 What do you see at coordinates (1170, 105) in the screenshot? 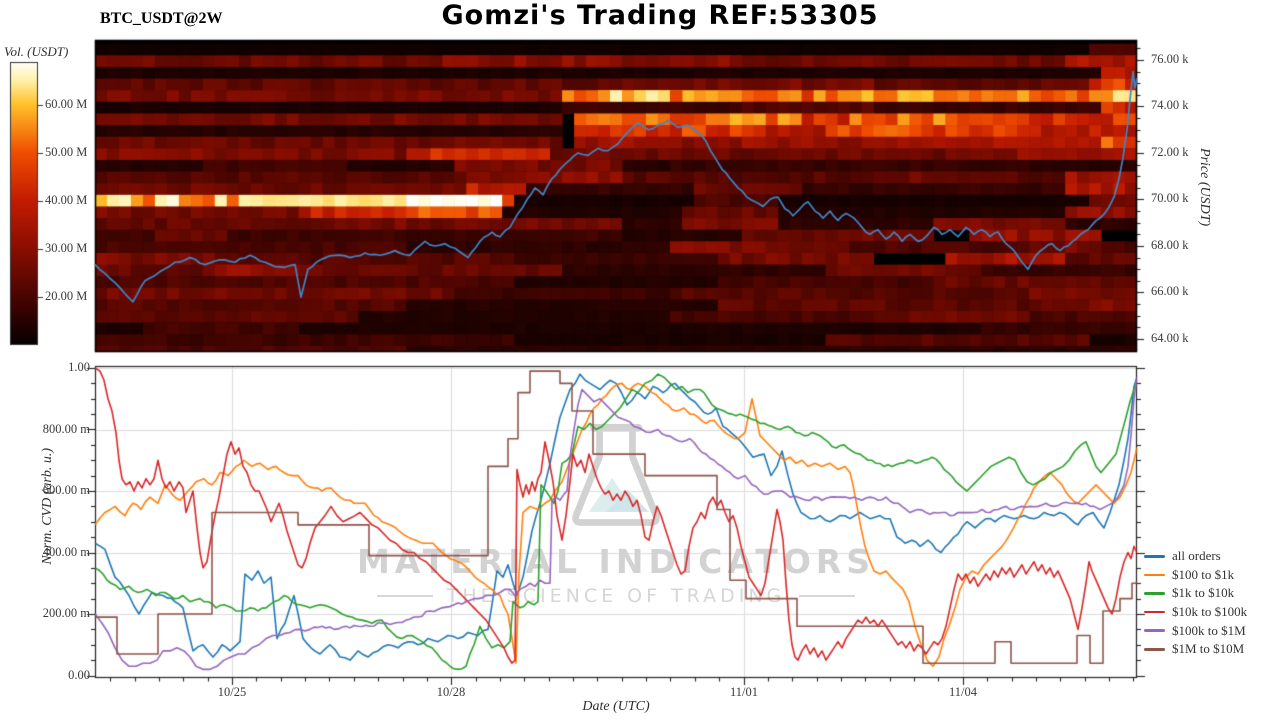
I see `price-tick: 74.00 k` at bounding box center [1170, 105].